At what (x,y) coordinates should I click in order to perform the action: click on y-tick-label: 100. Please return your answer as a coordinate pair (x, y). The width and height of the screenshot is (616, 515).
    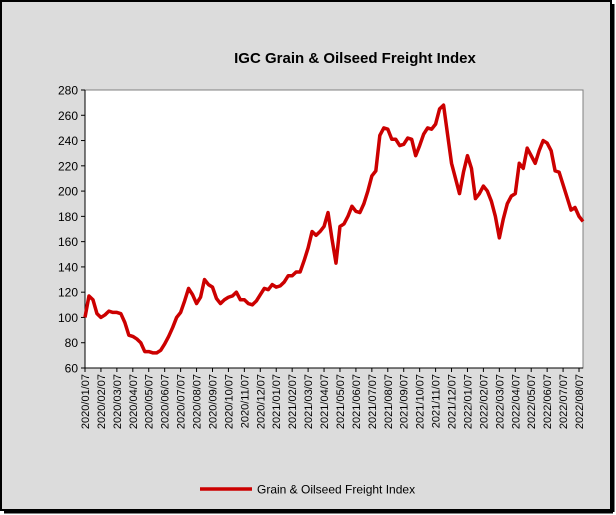
    Looking at the image, I should click on (68, 318).